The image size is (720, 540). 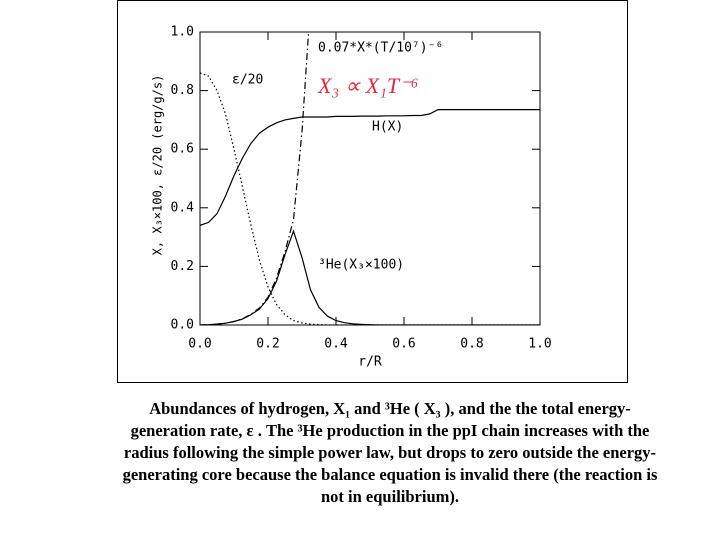 What do you see at coordinates (182, 266) in the screenshot?
I see `y-tick-label: 0.2` at bounding box center [182, 266].